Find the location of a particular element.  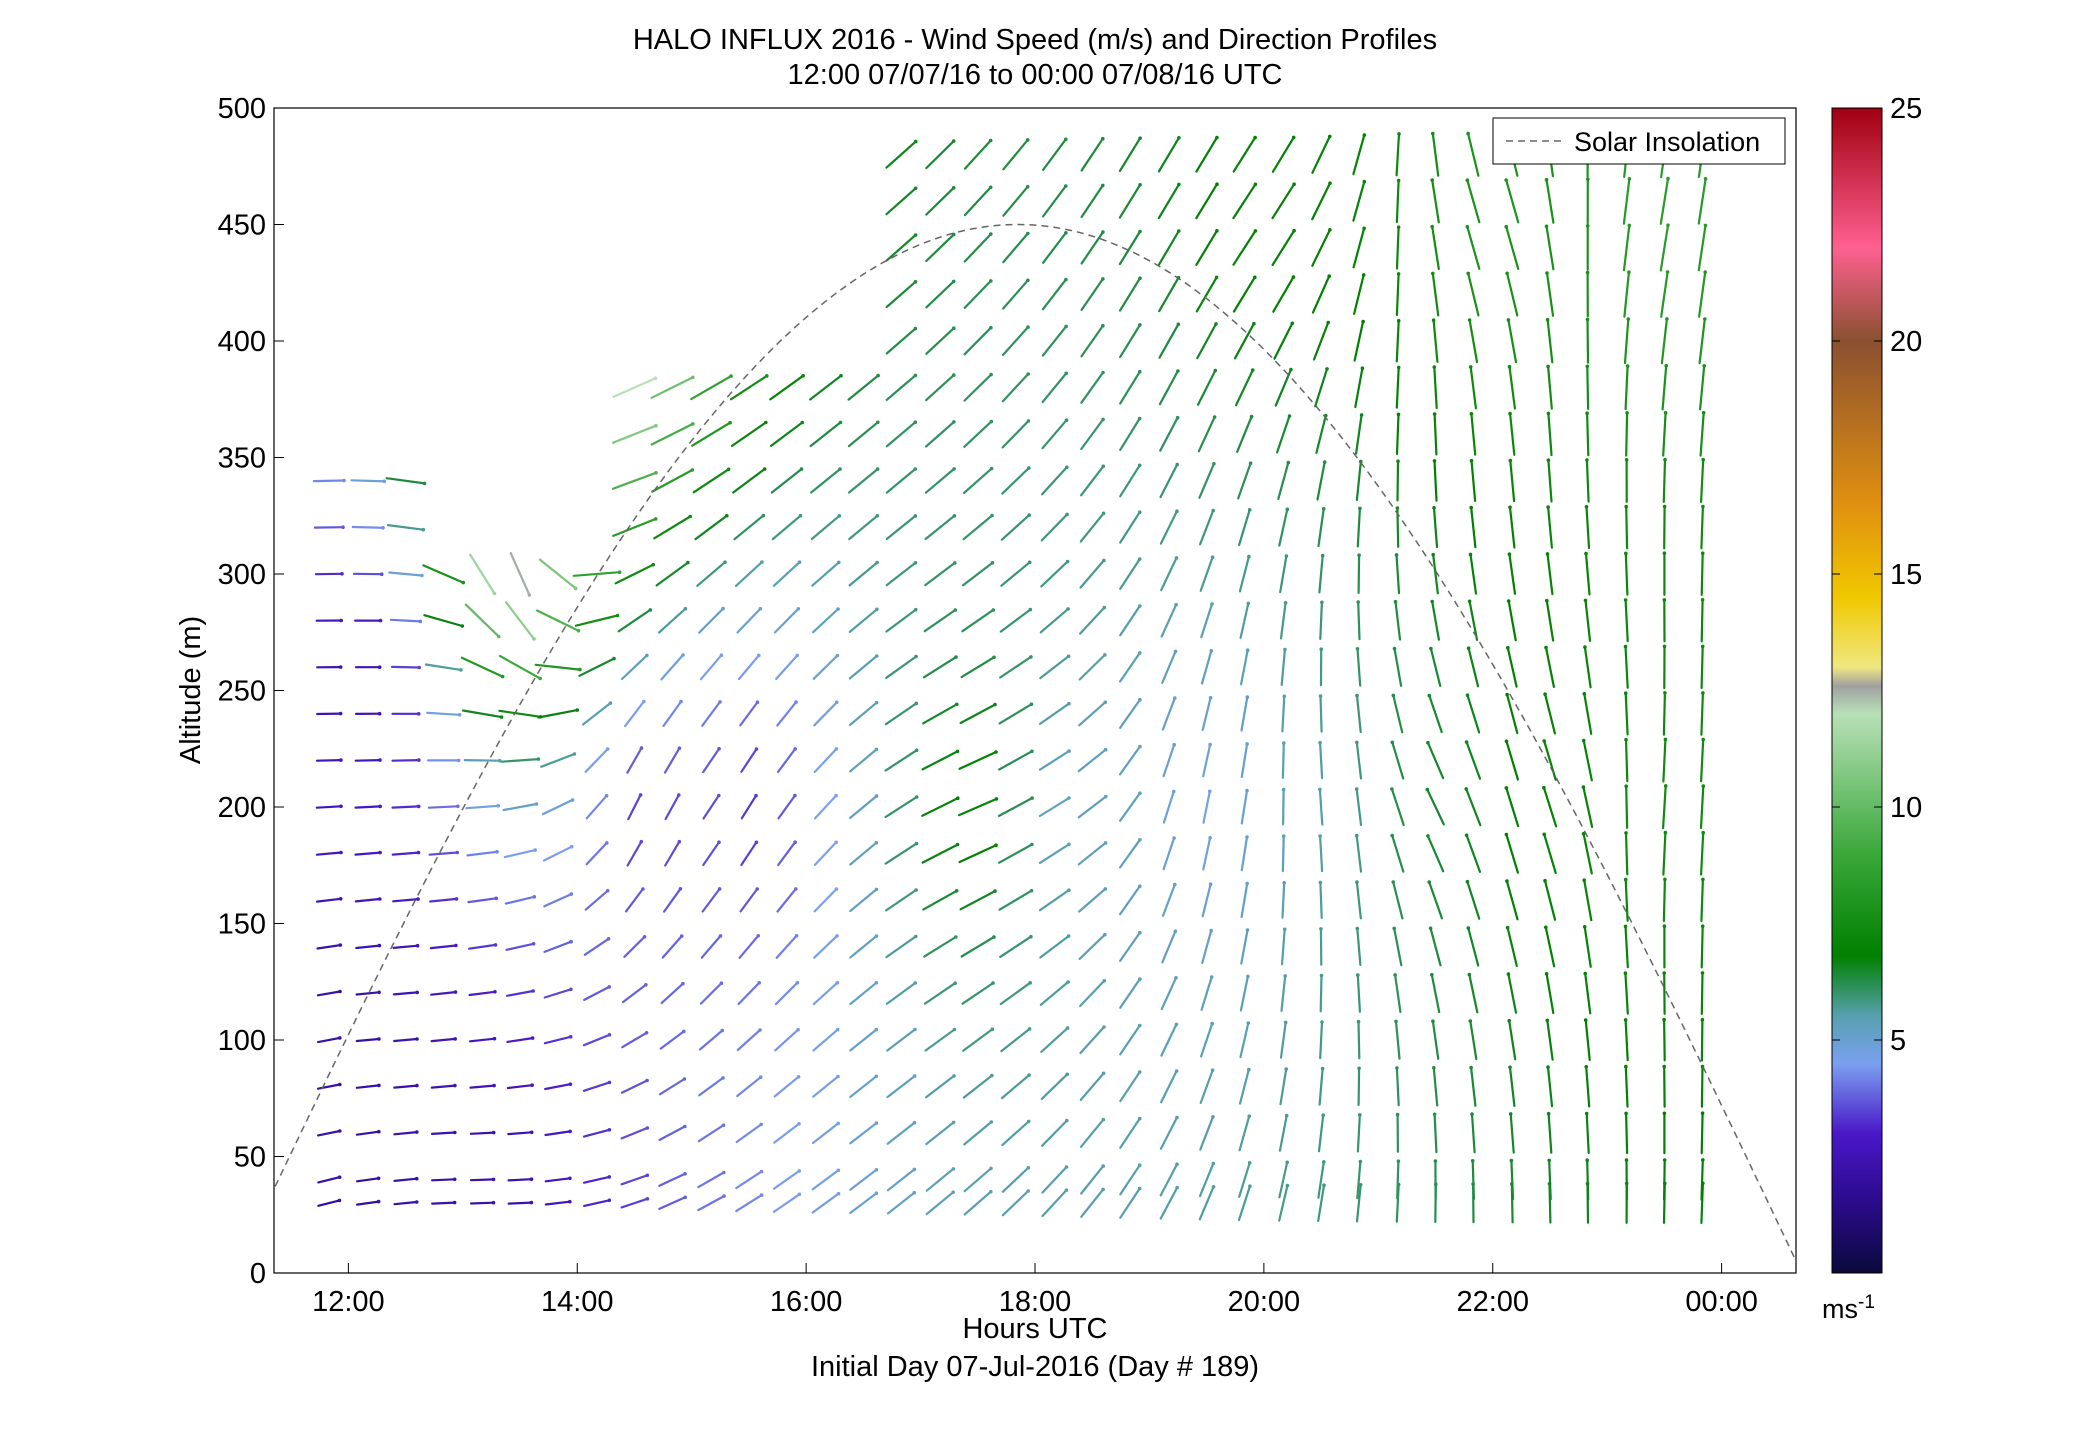

y-tick-label: 250 is located at coordinates (242, 692).